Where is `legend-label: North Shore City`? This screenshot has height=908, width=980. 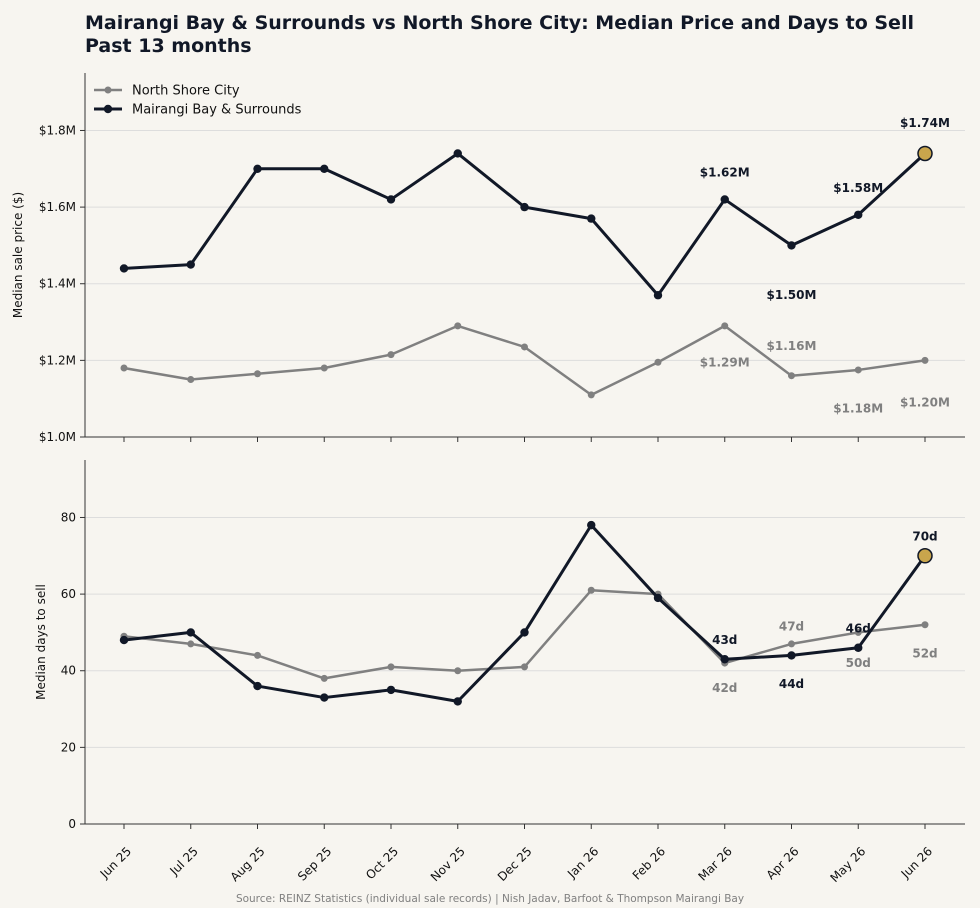
legend-label: North Shore City is located at coordinates (186, 91).